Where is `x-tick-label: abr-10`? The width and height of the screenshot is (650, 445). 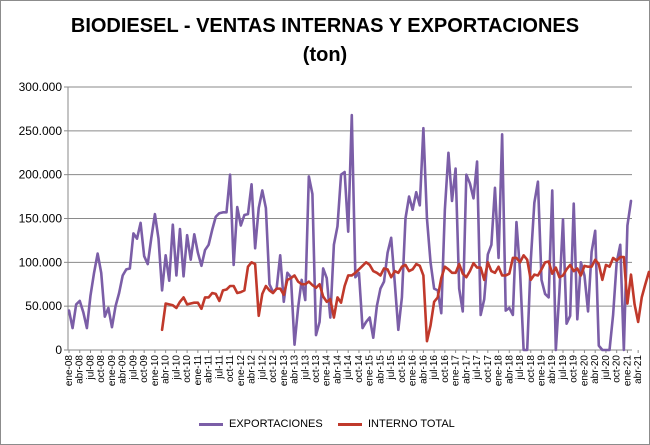
x-tick-label: abr-10 is located at coordinates (166, 369).